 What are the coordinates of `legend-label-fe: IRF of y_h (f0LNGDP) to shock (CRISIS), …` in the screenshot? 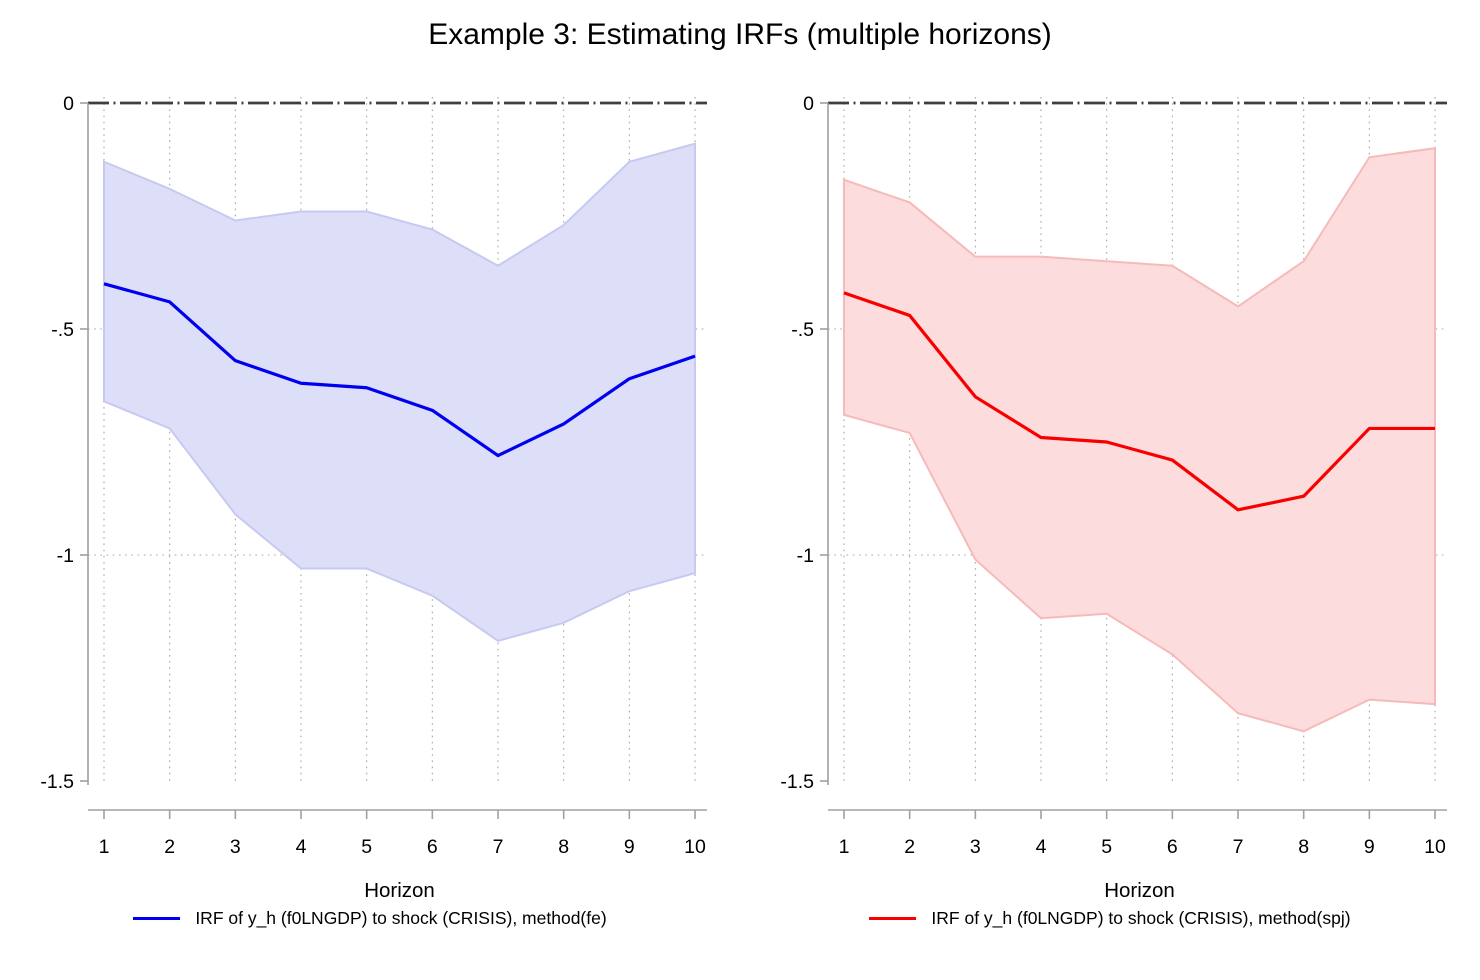 It's located at (401, 918).